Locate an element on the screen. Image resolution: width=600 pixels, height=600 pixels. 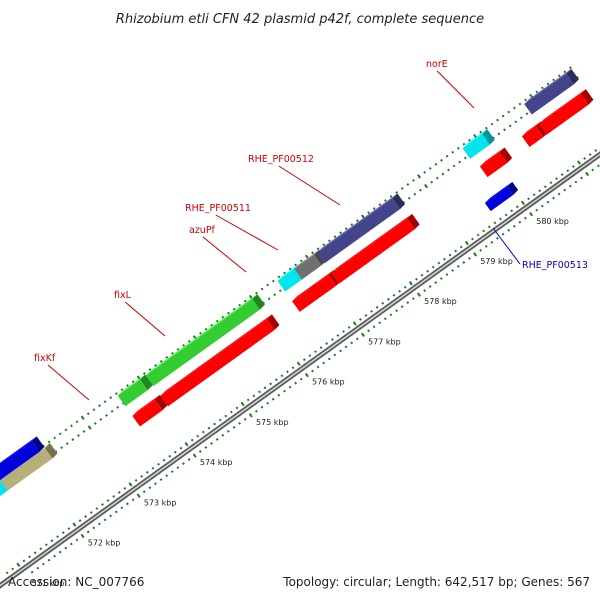
scale-tick-label: 579 kbp is located at coordinates (496, 261).